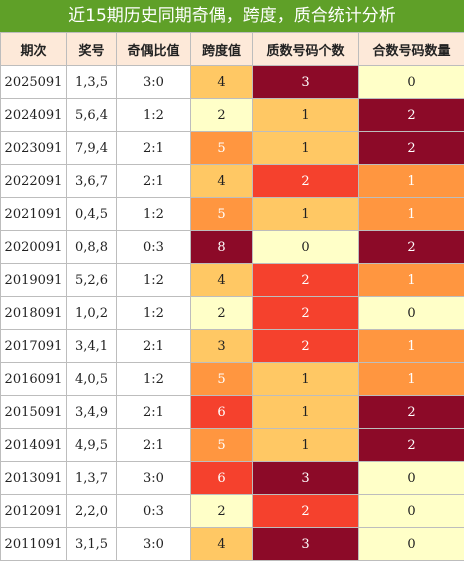 Image resolution: width=464 pixels, height=561 pixels. What do you see at coordinates (91, 544) in the screenshot?
I see `number-cell: 3,1,5` at bounding box center [91, 544].